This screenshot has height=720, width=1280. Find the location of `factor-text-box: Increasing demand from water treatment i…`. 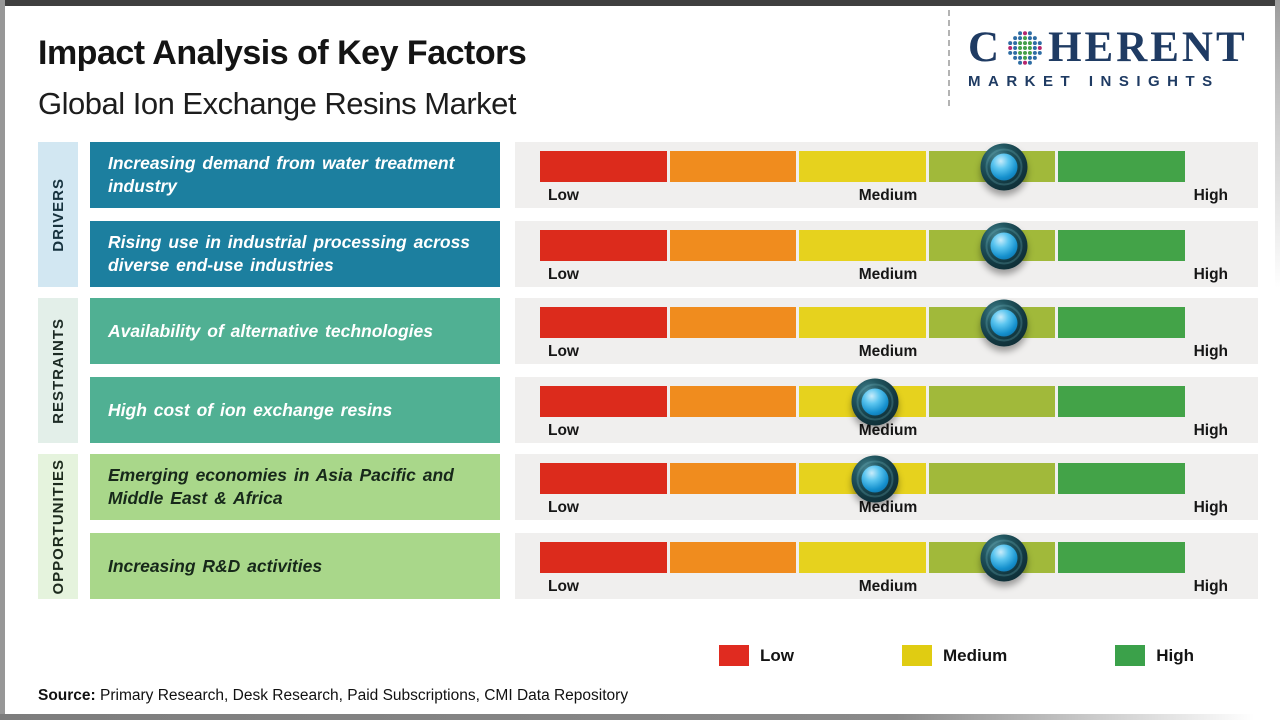

factor-text-box: Increasing demand from water treatment i… is located at coordinates (295, 175).